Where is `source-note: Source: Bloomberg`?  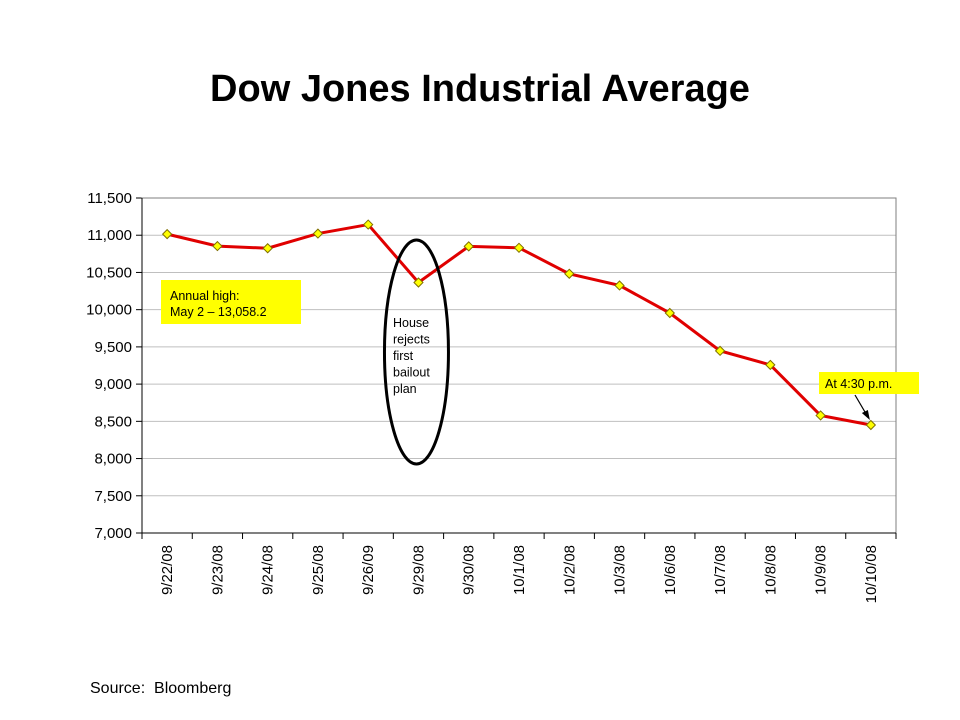
source-note: Source: Bloomberg is located at coordinates (161, 688).